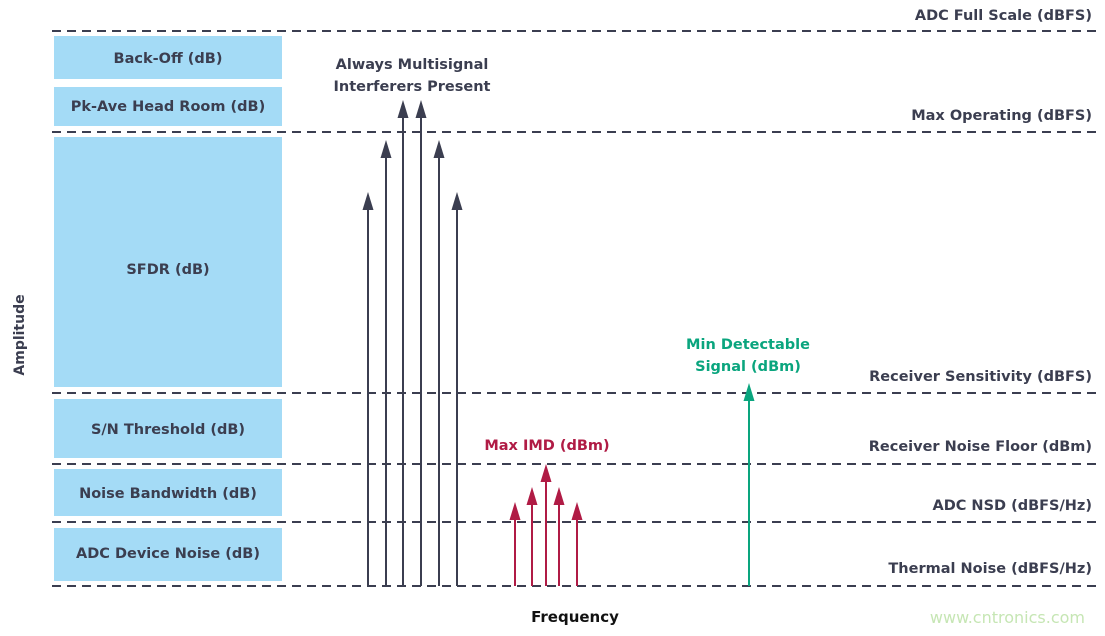 This screenshot has width=1105, height=636. I want to click on watermark: www.cntronics.com, so click(1007, 617).